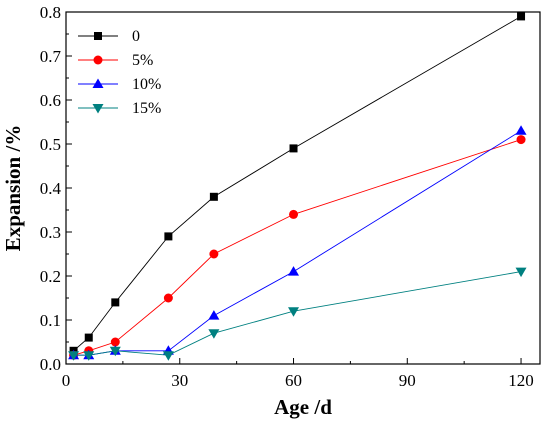 The width and height of the screenshot is (550, 427). I want to click on legend-label-2: 10%, so click(146, 84).